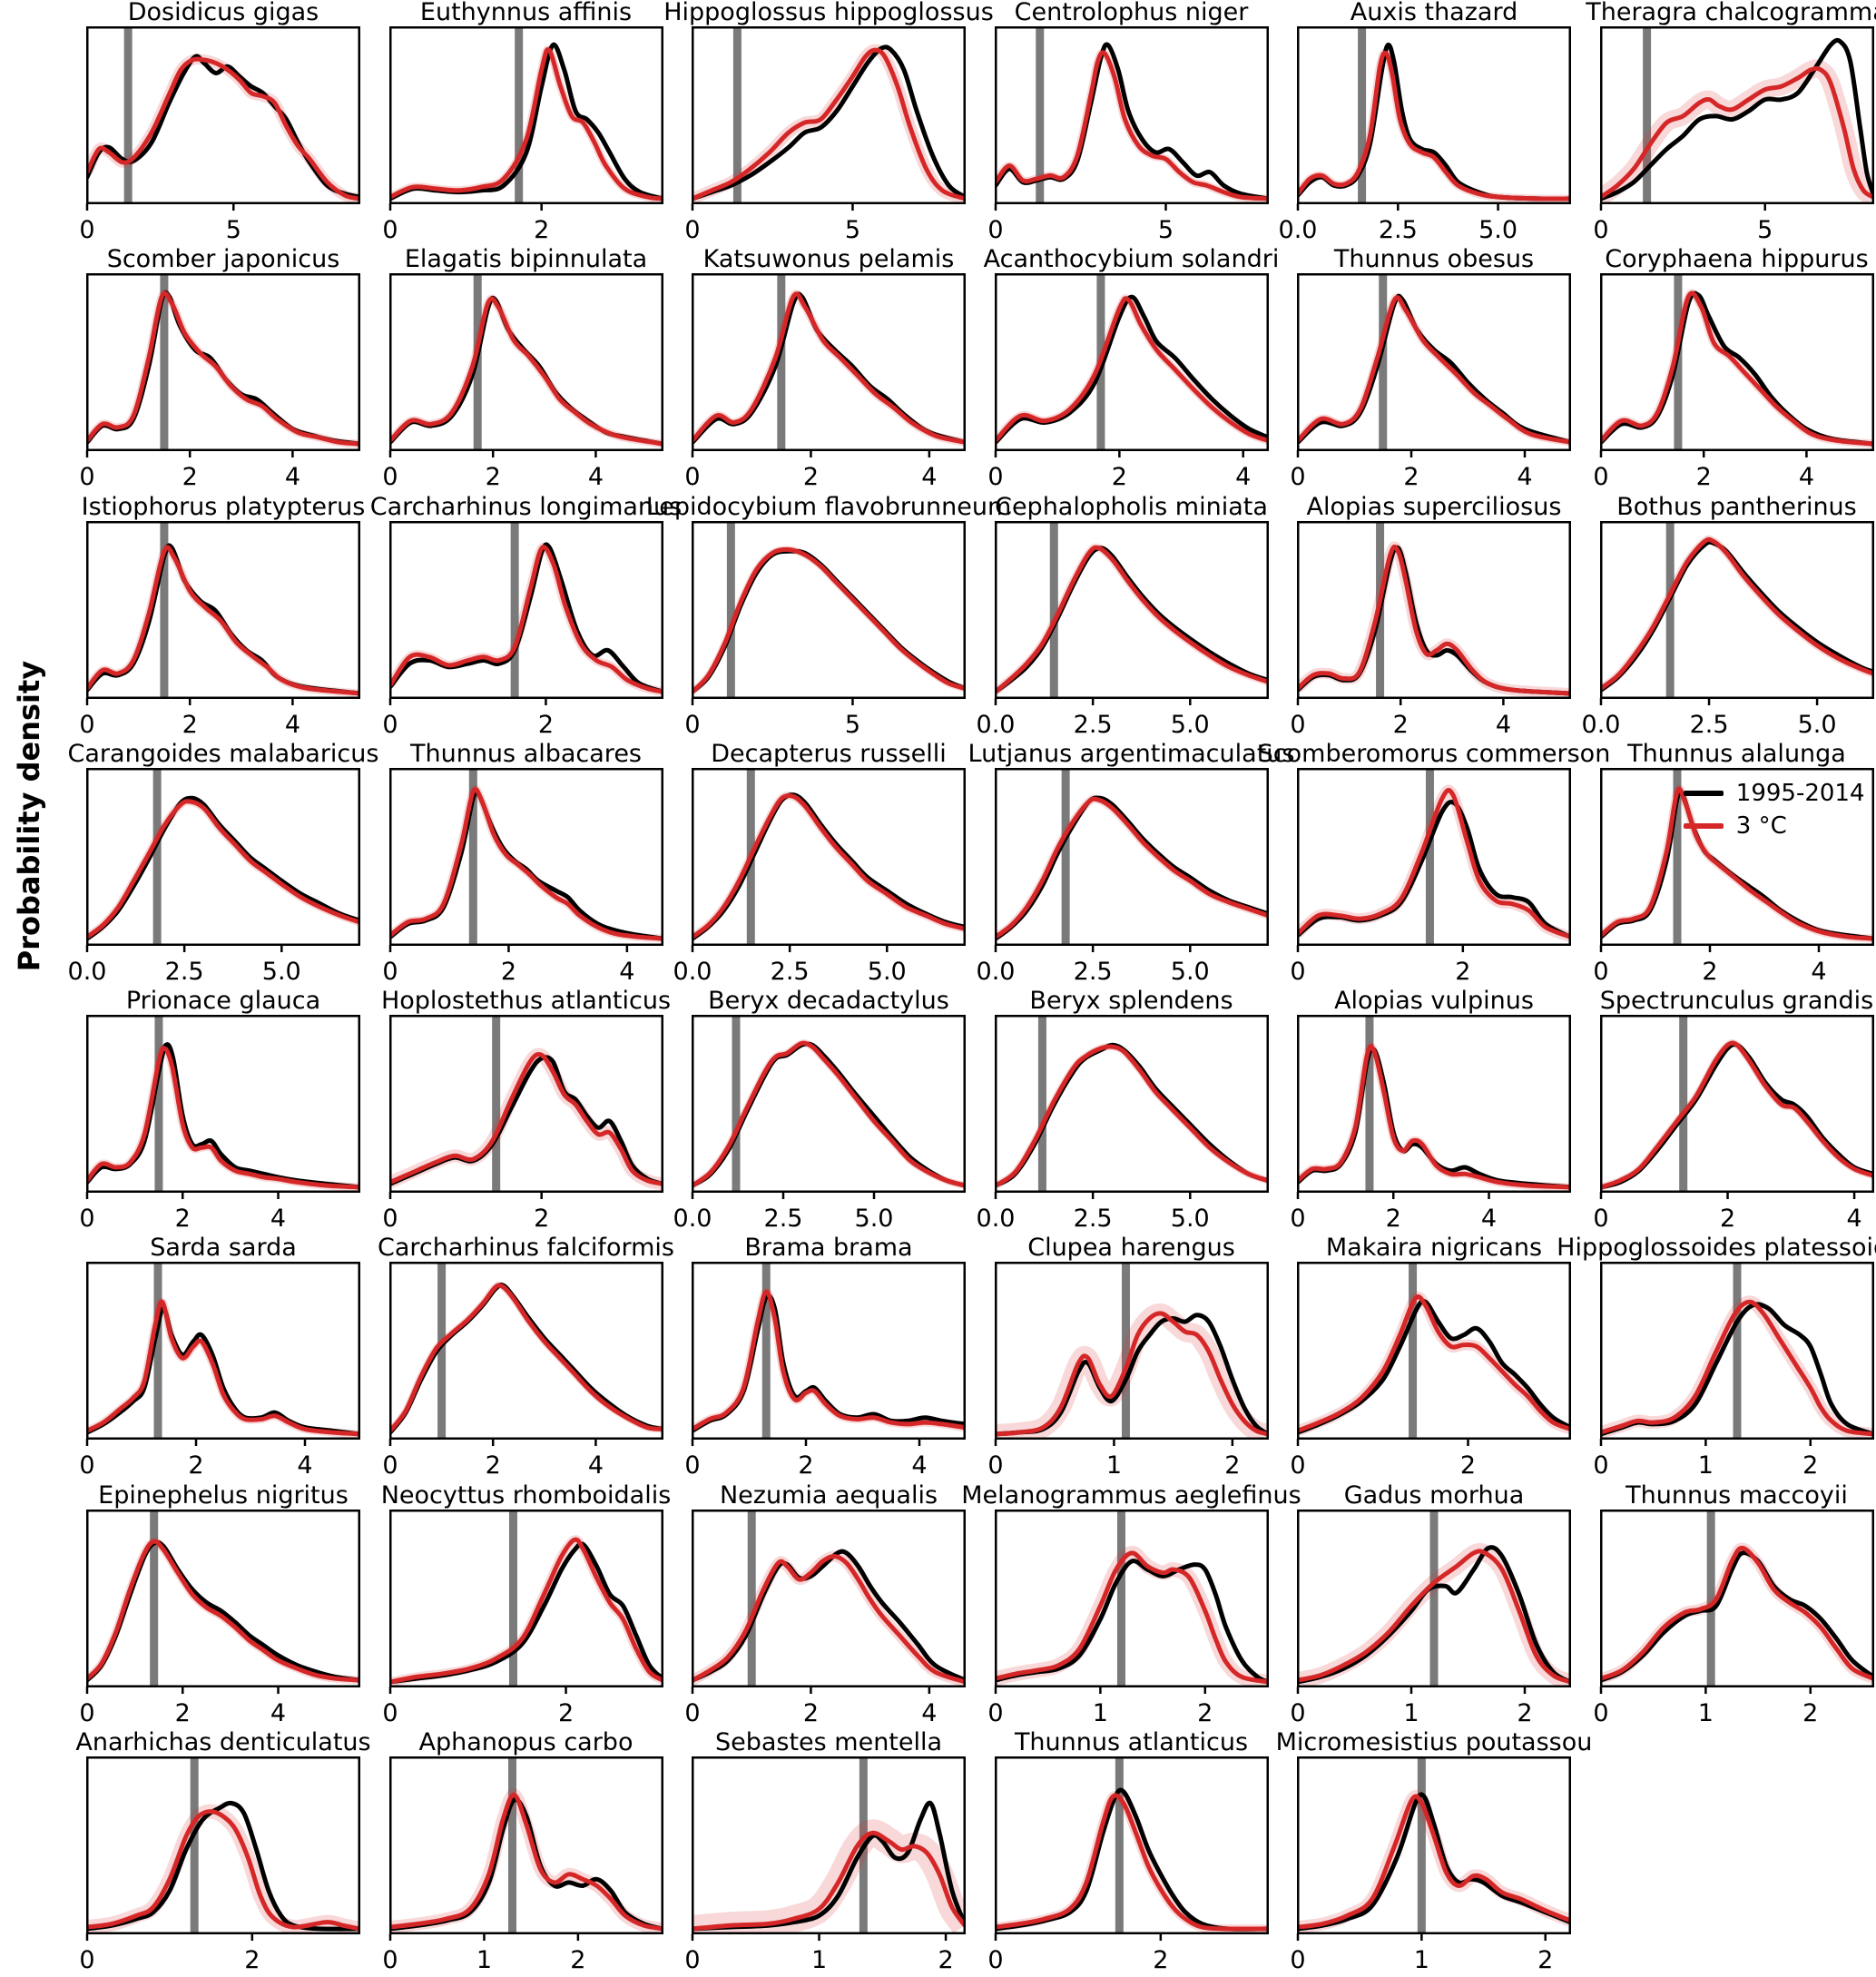 The width and height of the screenshot is (1876, 1977). Describe the element at coordinates (1774, 826) in the screenshot. I see `legend-item: 3 °C` at that location.